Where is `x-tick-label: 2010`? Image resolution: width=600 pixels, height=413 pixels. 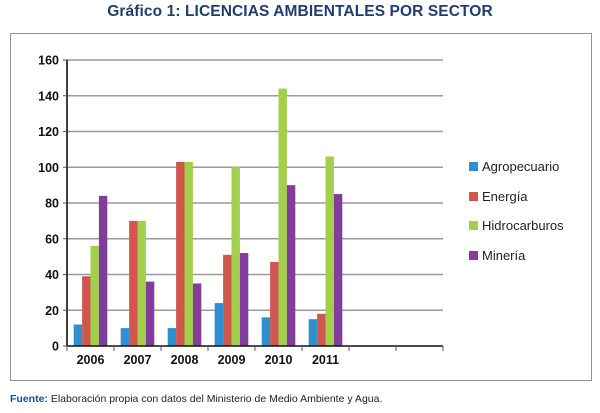
x-tick-label: 2010 is located at coordinates (279, 360).